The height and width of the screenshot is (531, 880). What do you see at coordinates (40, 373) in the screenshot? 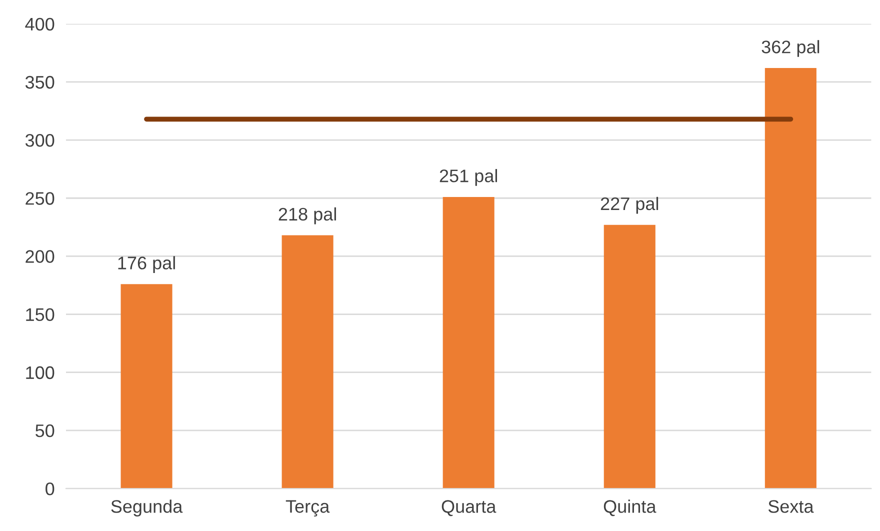
I see `y-tick-label: 100` at bounding box center [40, 373].